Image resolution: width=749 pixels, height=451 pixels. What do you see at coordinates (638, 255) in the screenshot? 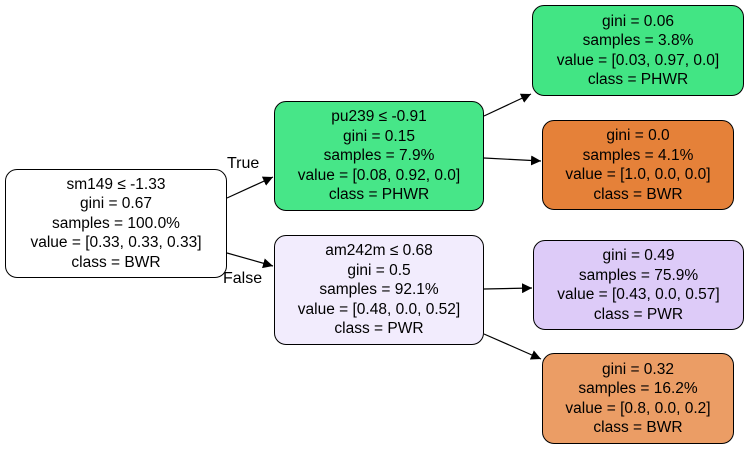
I see `node-line: gini = 0.49` at bounding box center [638, 255].